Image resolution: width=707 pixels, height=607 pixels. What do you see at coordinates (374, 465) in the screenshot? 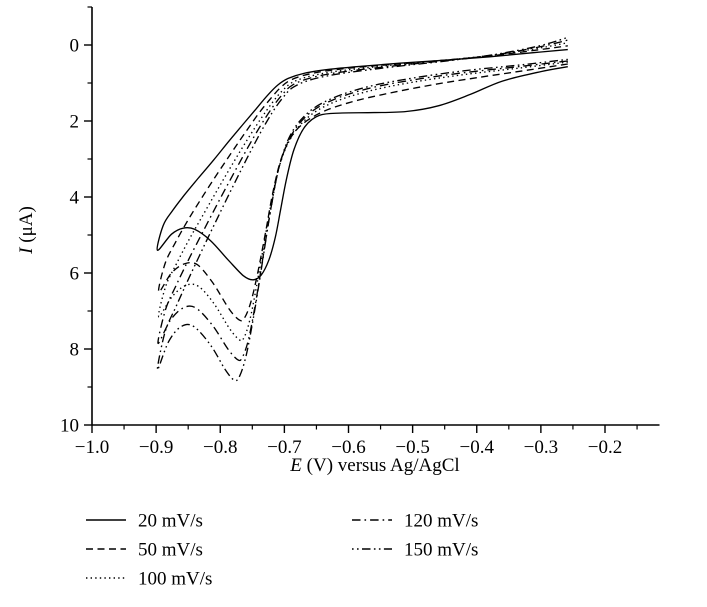
I see `x-axis-title: E (V) versus Ag/AgCl` at bounding box center [374, 465].